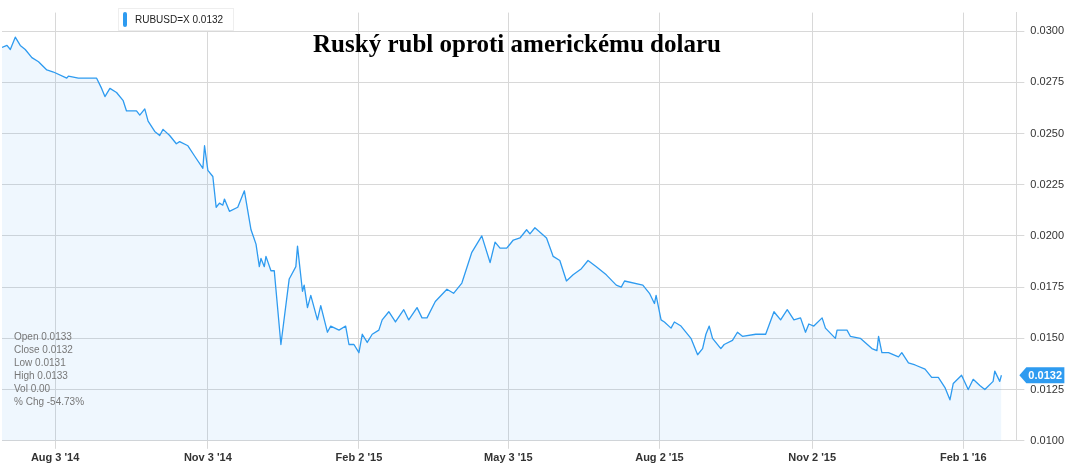  What do you see at coordinates (508, 457) in the screenshot?
I see `x-tick-label: May 3 '15` at bounding box center [508, 457].